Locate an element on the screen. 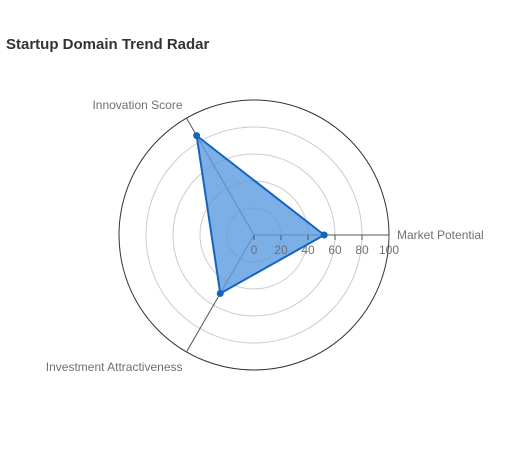  radar-tick-label: 20 is located at coordinates (281, 250).